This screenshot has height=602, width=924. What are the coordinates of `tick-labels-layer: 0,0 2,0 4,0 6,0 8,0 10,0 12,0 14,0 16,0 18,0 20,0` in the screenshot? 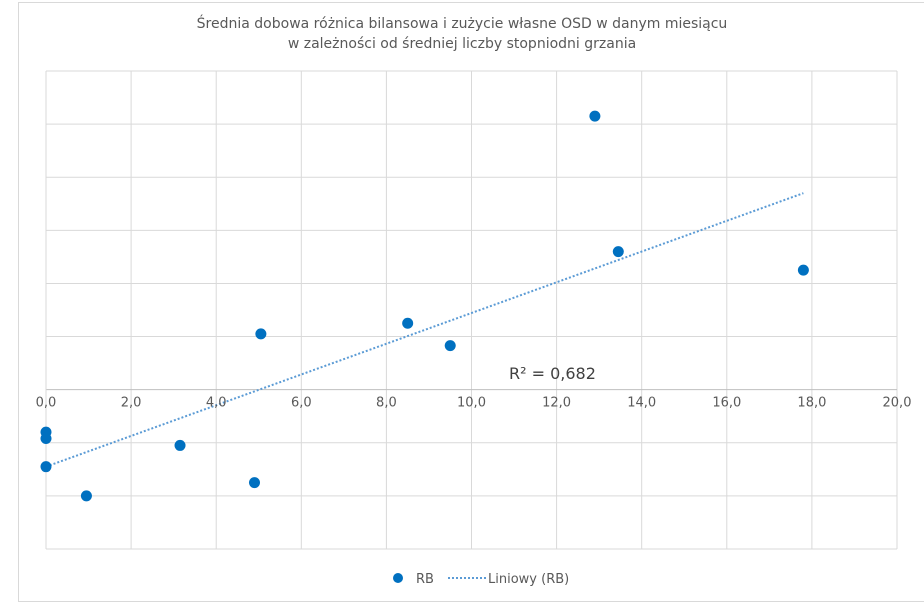 It's located at (474, 403).